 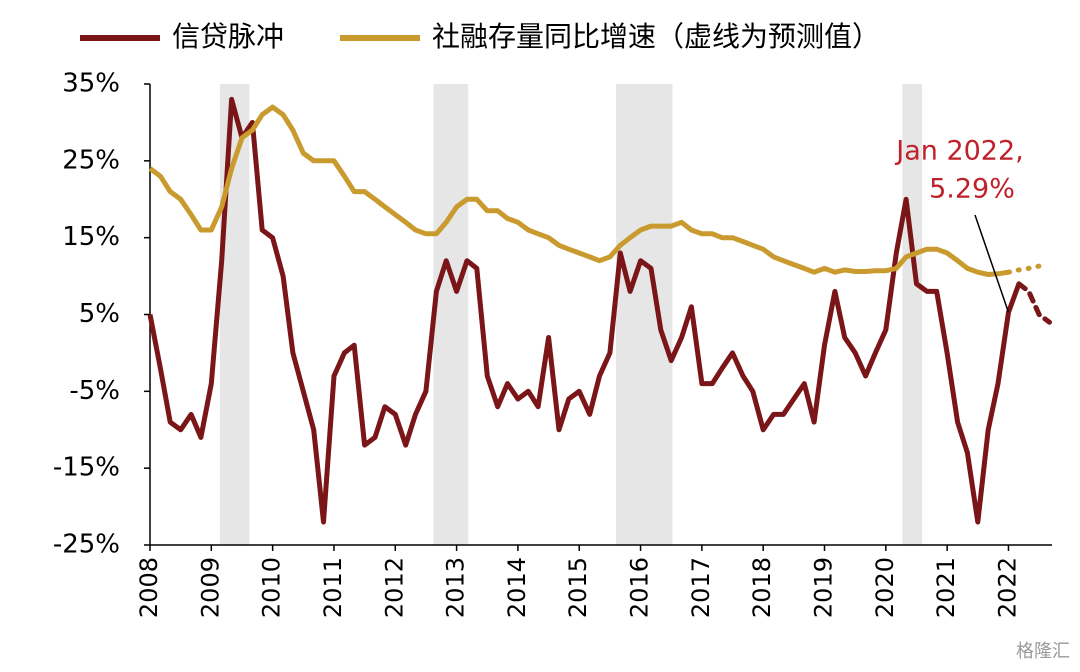 I want to click on x-tick-label: 2016, so click(x=640, y=587).